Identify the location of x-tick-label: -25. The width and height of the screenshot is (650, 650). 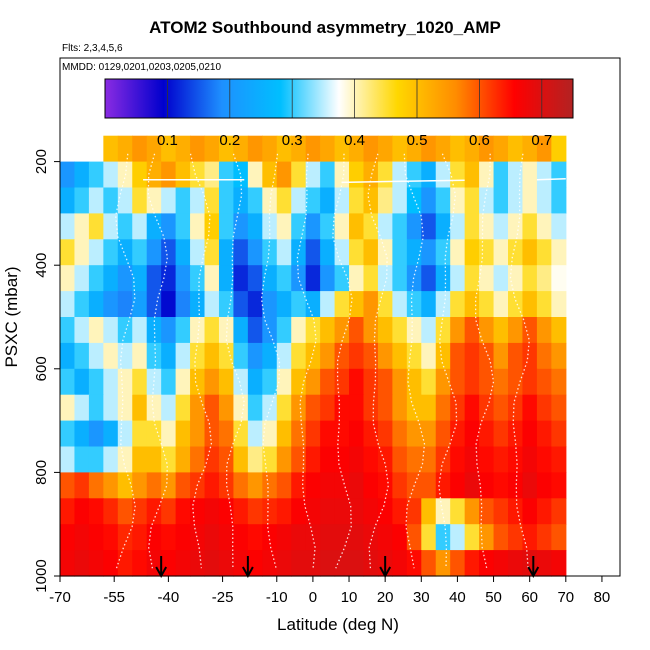
(223, 597).